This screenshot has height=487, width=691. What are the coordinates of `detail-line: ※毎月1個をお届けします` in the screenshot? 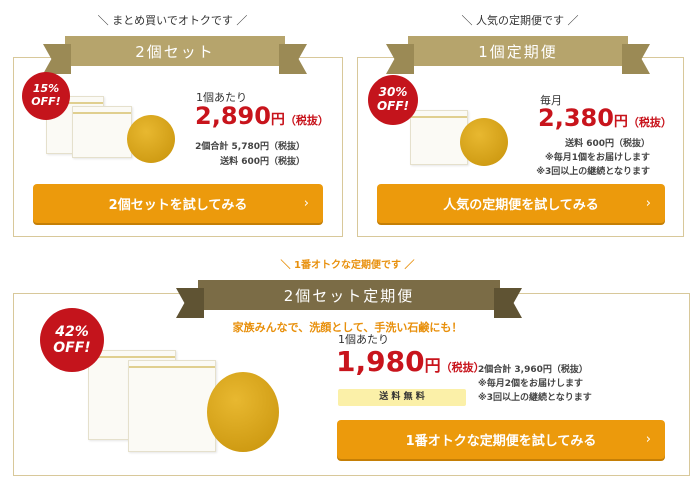 It's located at (597, 158).